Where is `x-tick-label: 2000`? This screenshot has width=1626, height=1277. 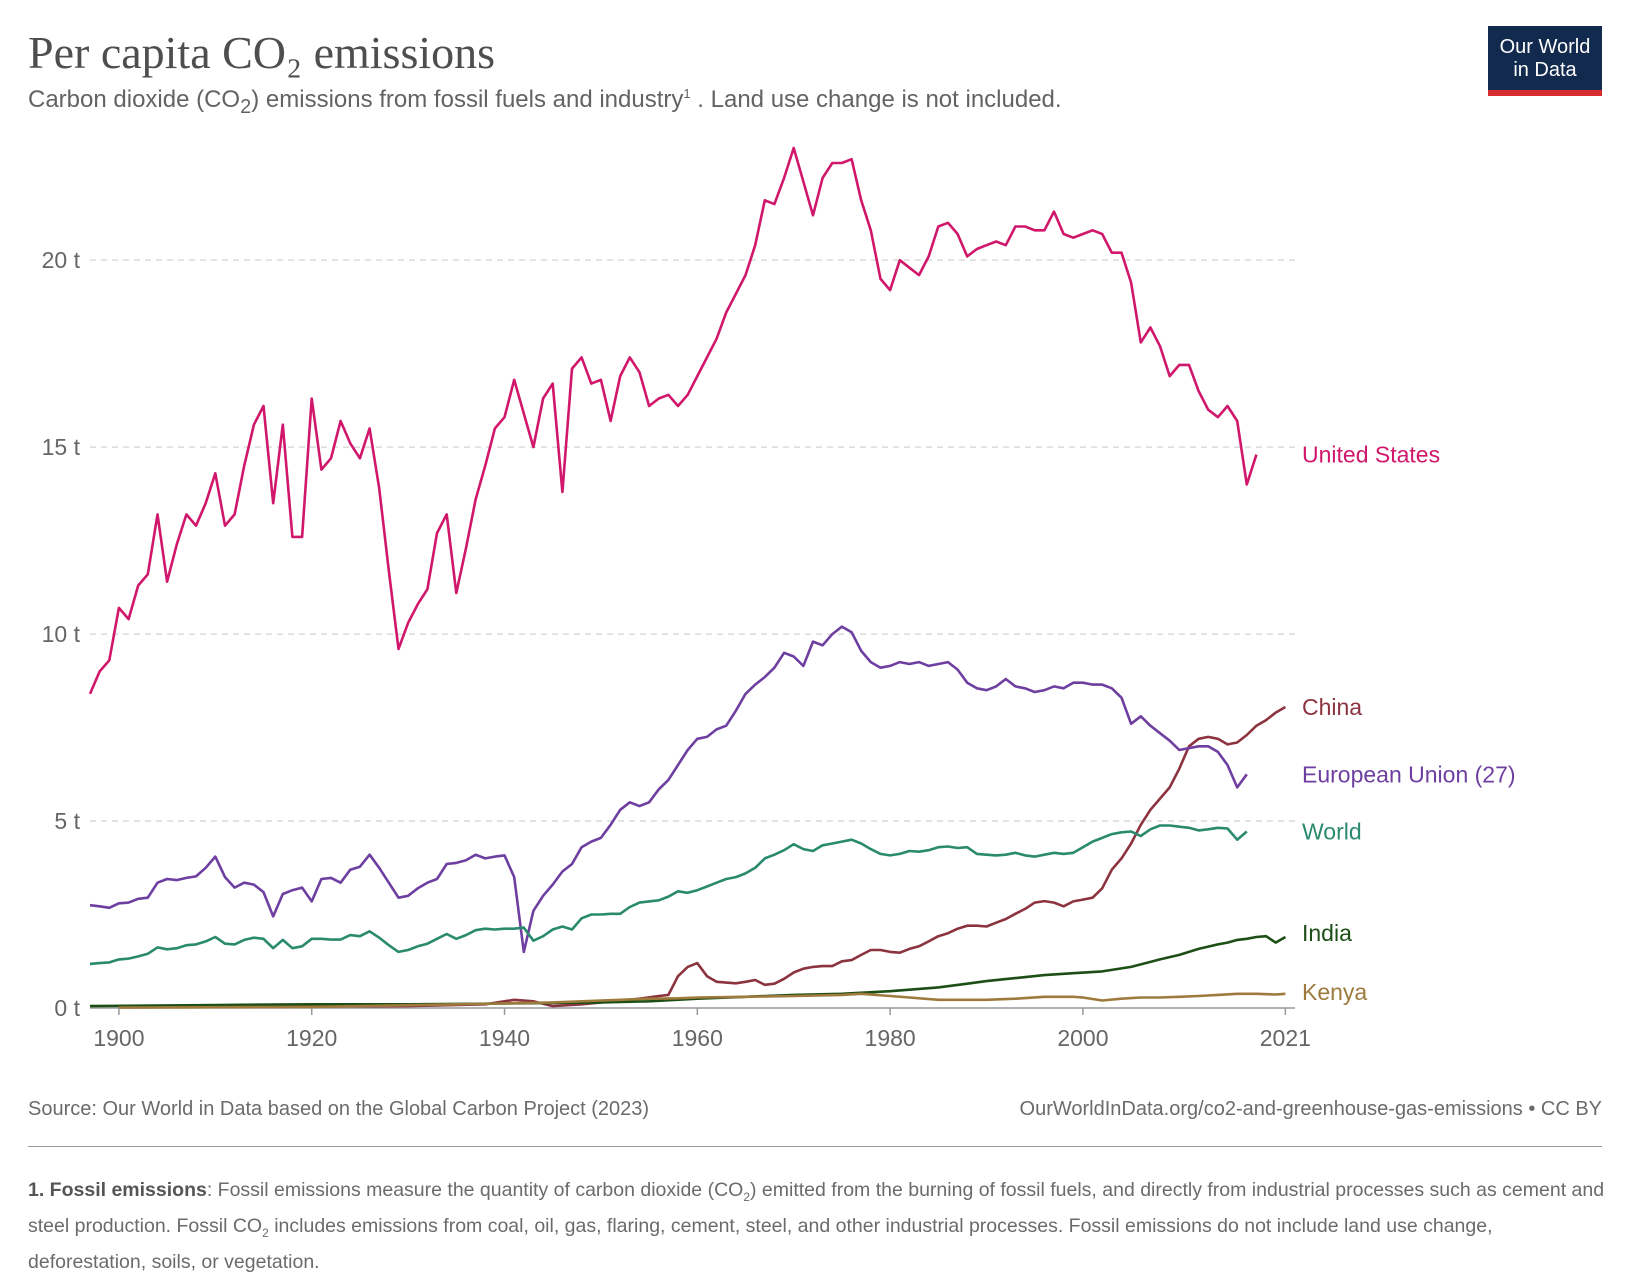 x-tick-label: 2000 is located at coordinates (1082, 1038).